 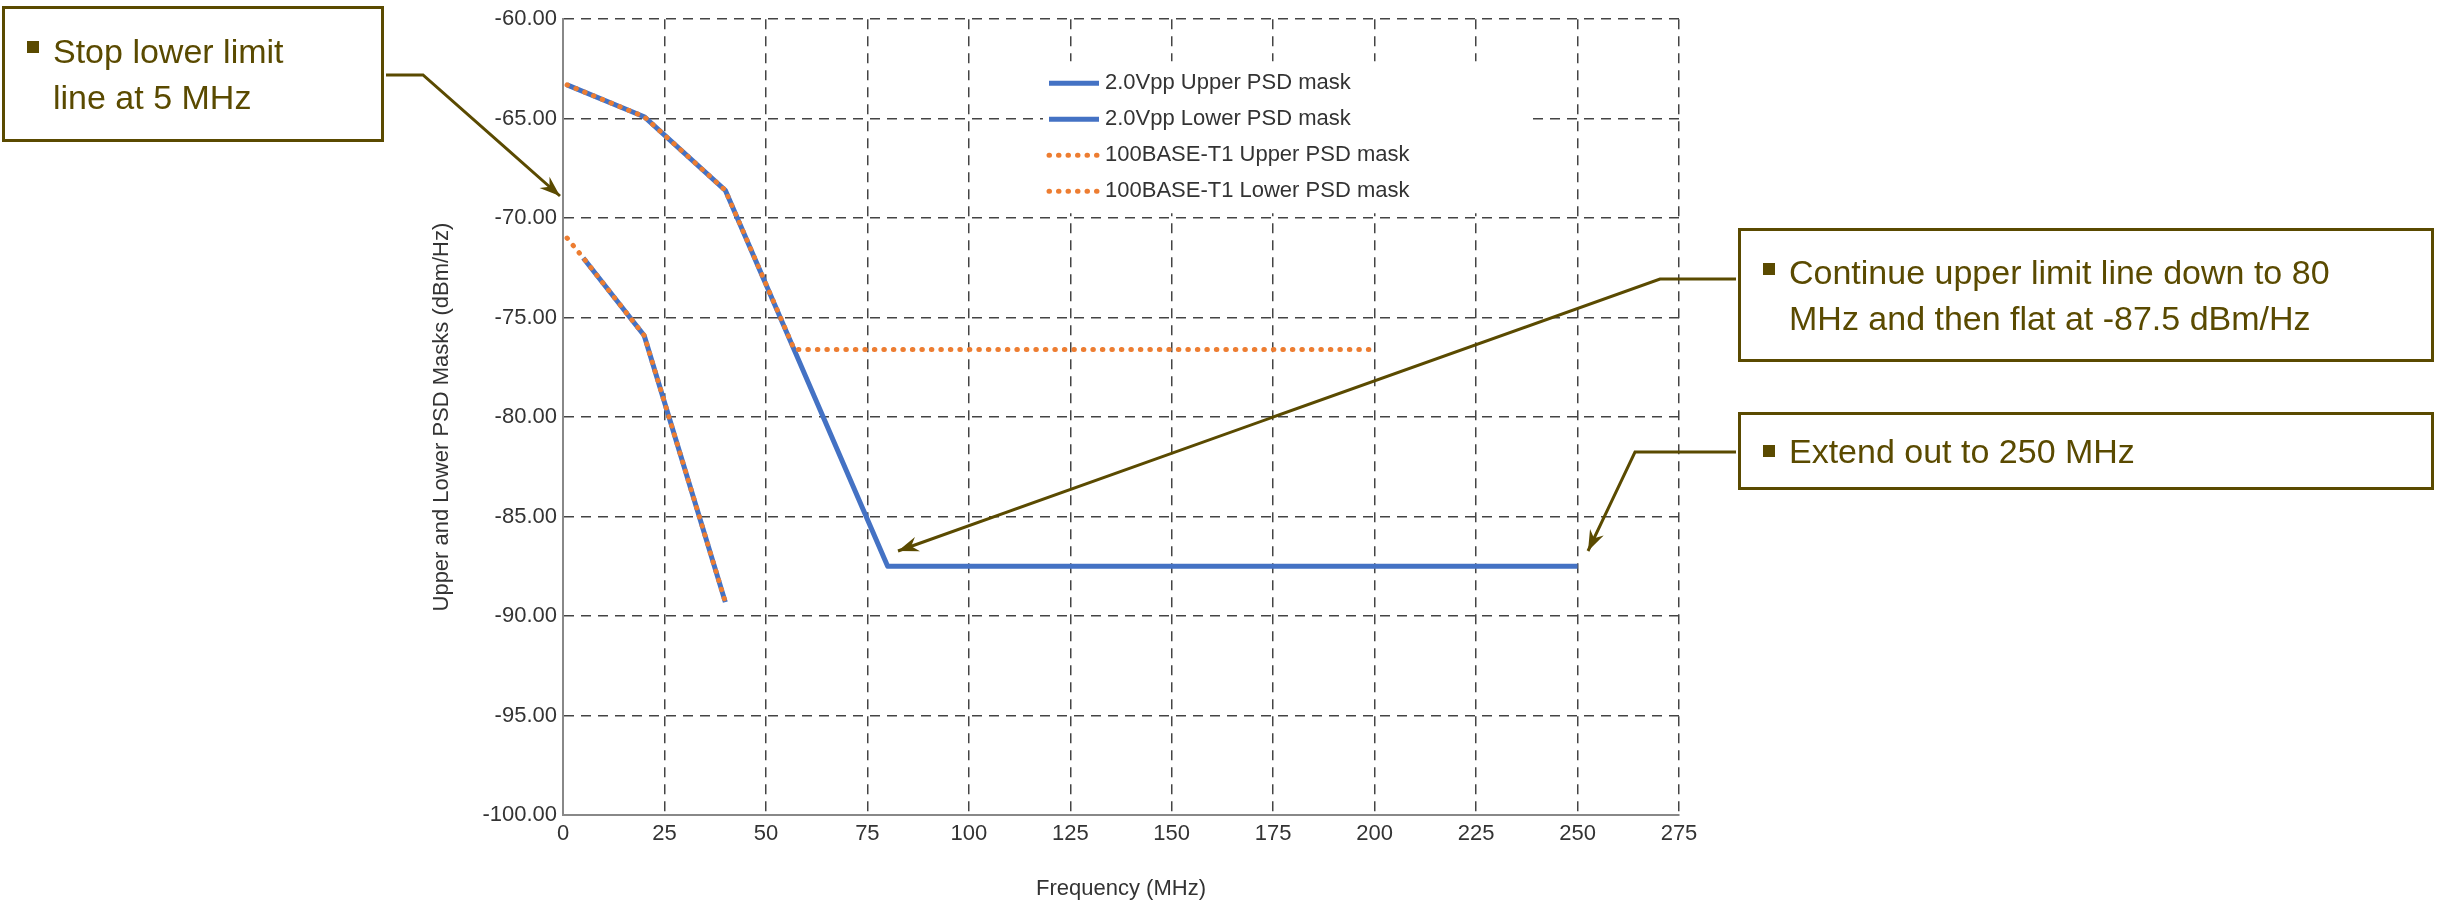 I want to click on text: Extend out to 250 MHz, so click(x=1962, y=451).